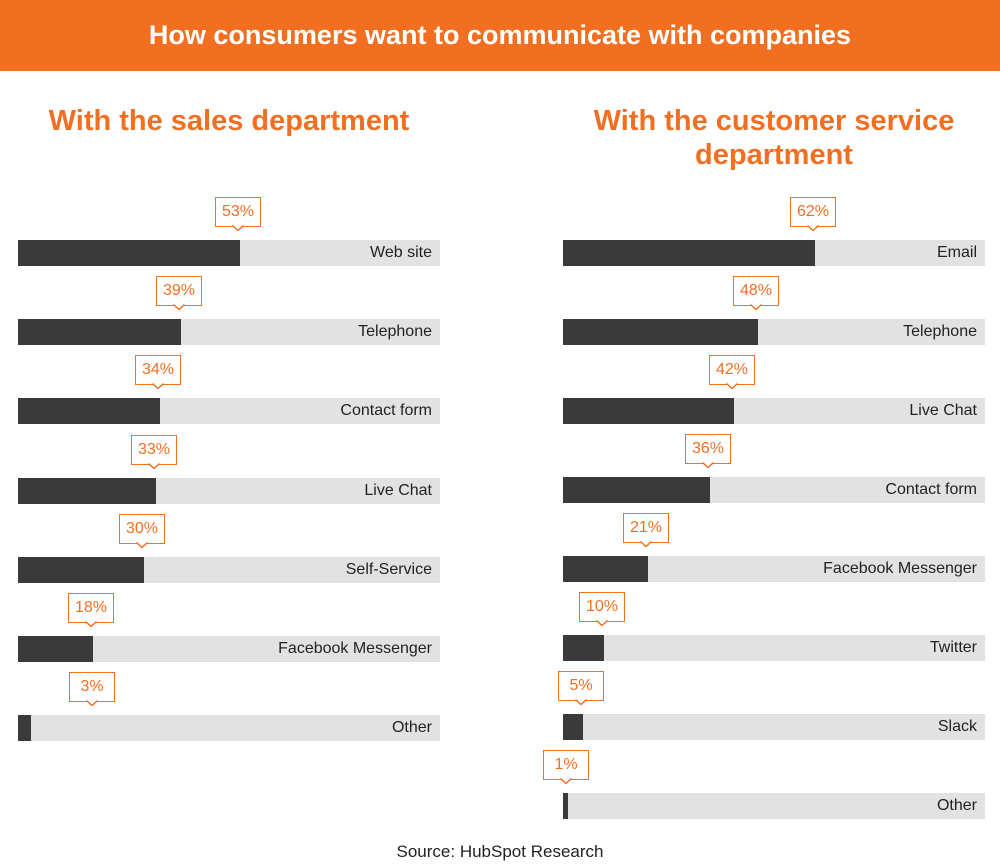  Describe the element at coordinates (229, 332) in the screenshot. I see `sales-telephone-row: Telephone` at that location.